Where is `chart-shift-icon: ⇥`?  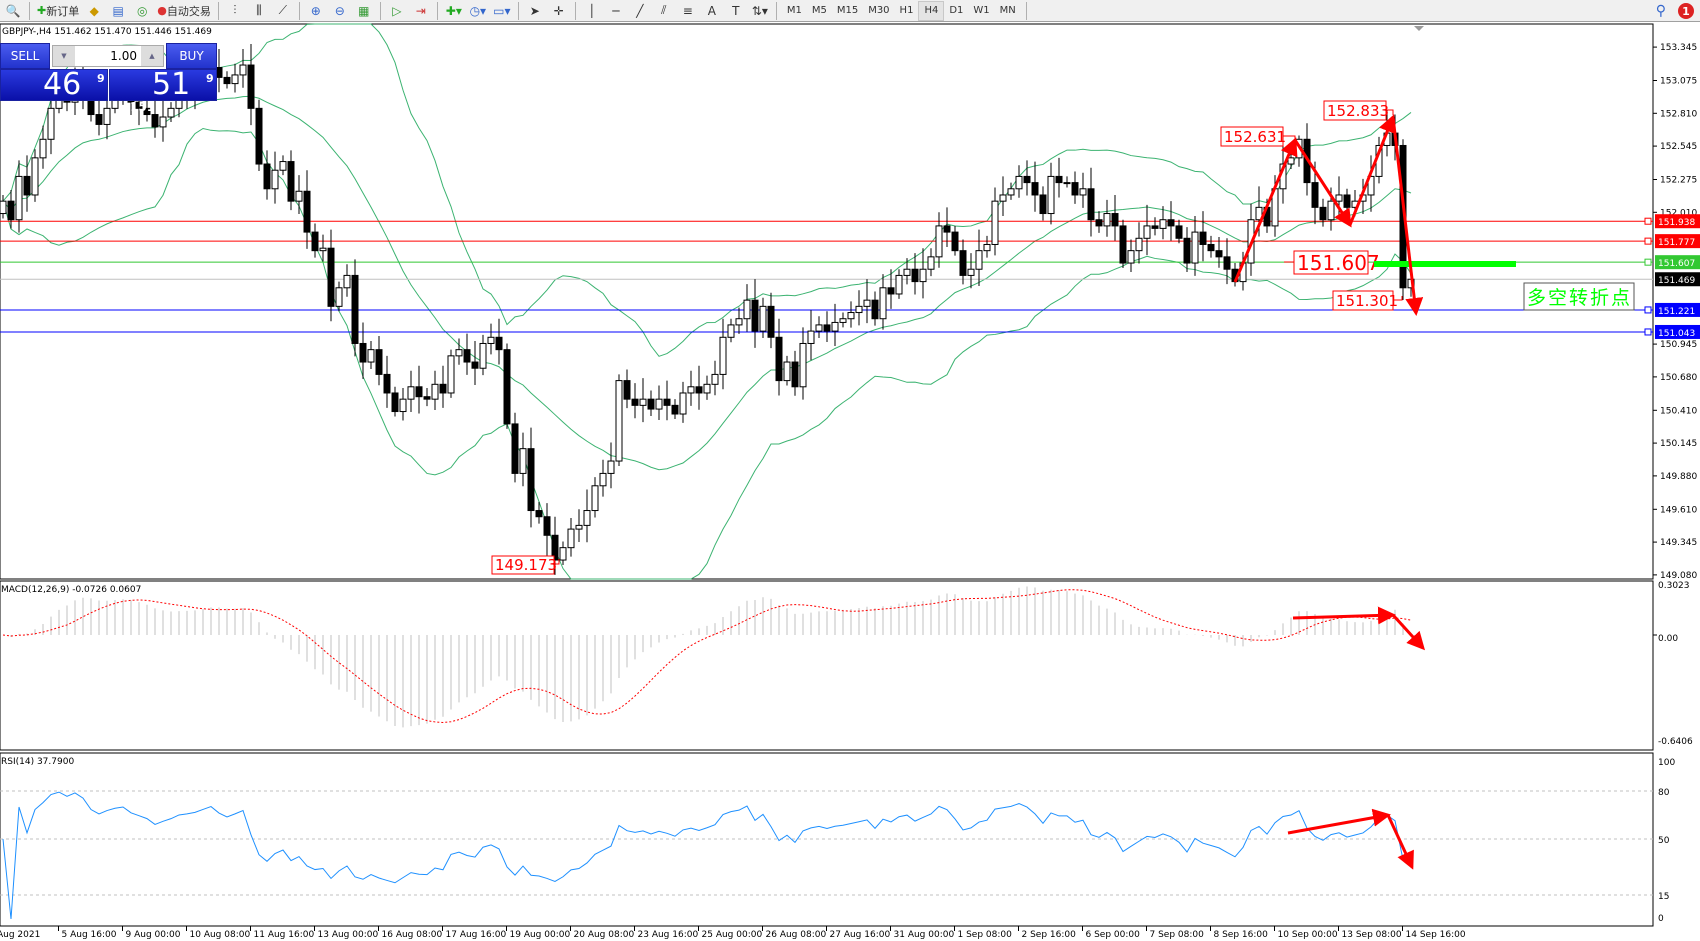 chart-shift-icon: ⇥ is located at coordinates (420, 10).